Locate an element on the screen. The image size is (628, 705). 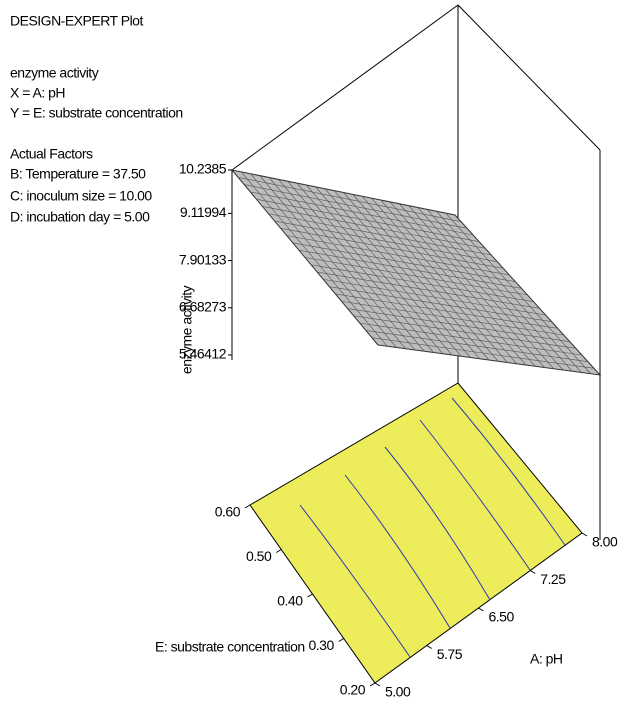
legend-line: enzyme activity is located at coordinates (54, 73).